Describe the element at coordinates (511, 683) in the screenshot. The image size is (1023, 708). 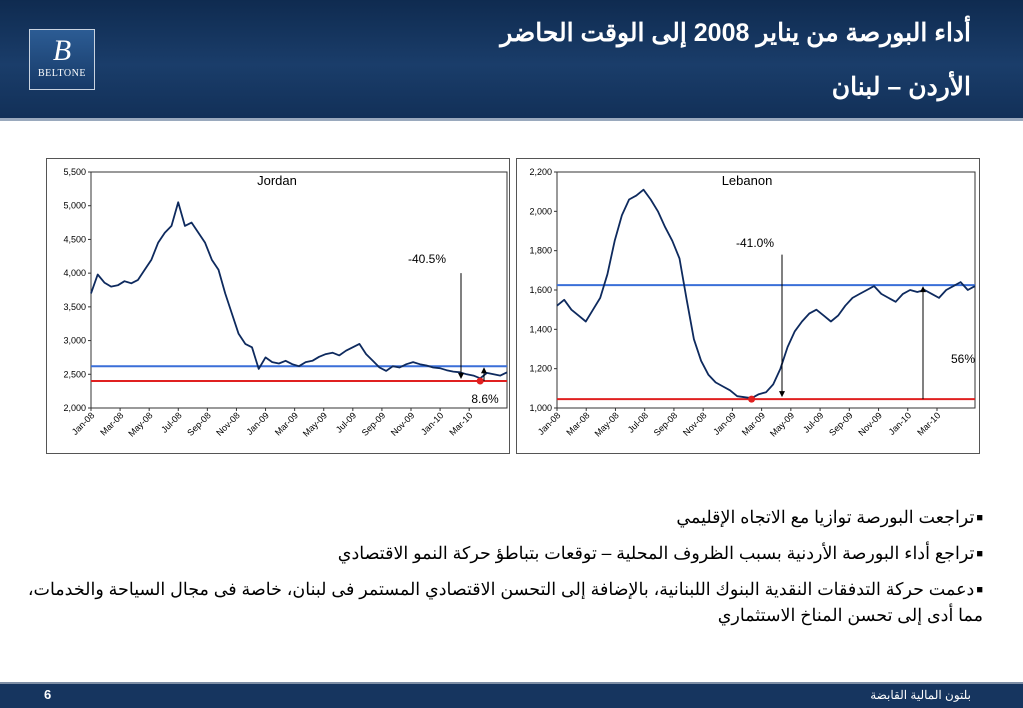
I see `footer-divider` at that location.